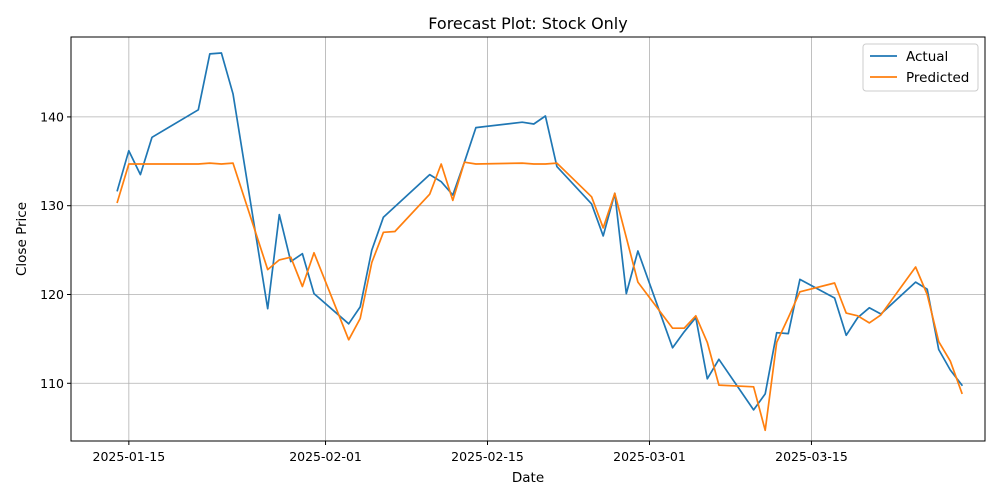  What do you see at coordinates (325, 456) in the screenshot?
I see `x-tick-label: 2025-02-01` at bounding box center [325, 456].